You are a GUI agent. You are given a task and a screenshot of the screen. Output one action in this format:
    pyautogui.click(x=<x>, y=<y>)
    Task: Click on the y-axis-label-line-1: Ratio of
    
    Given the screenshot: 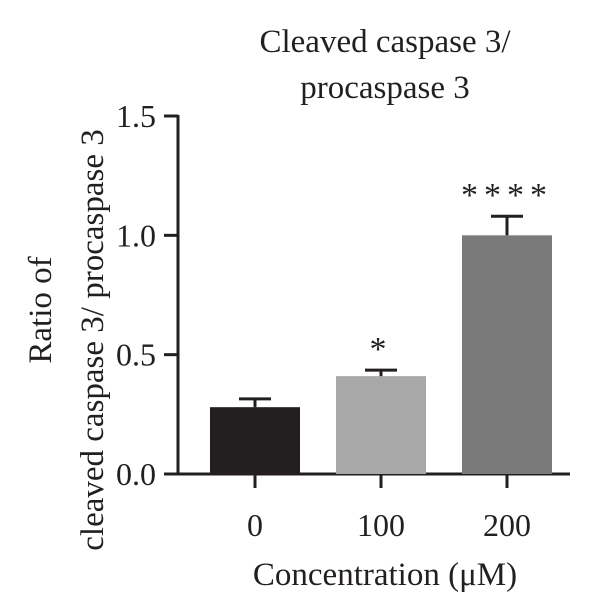 What is the action you would take?
    pyautogui.click(x=41, y=309)
    